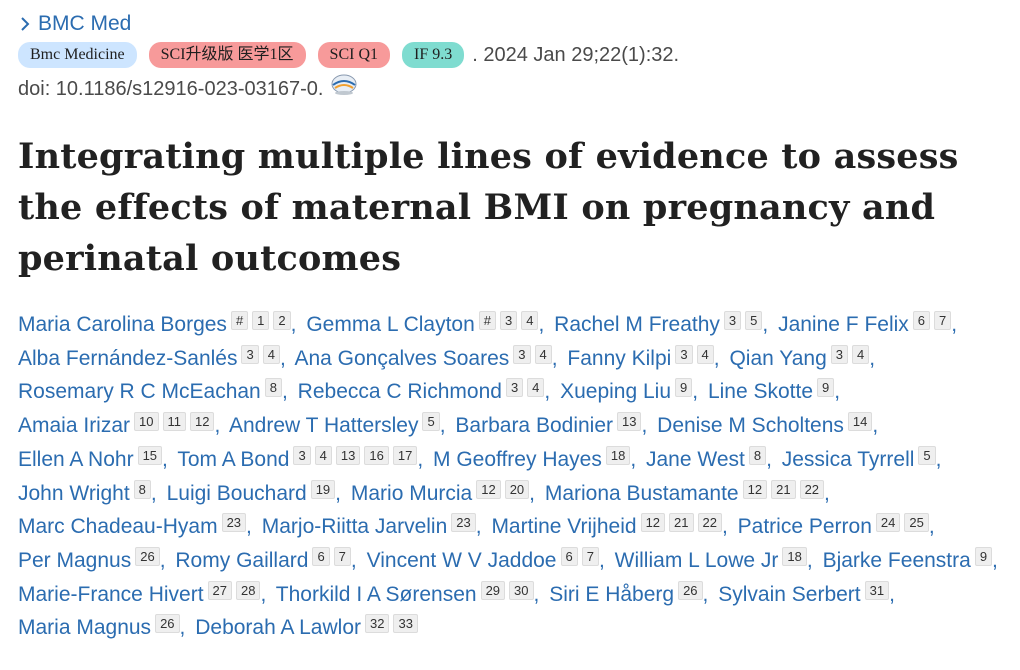 This screenshot has height=670, width=1020. I want to click on author-name-link: Denise M Scholtens, so click(750, 426).